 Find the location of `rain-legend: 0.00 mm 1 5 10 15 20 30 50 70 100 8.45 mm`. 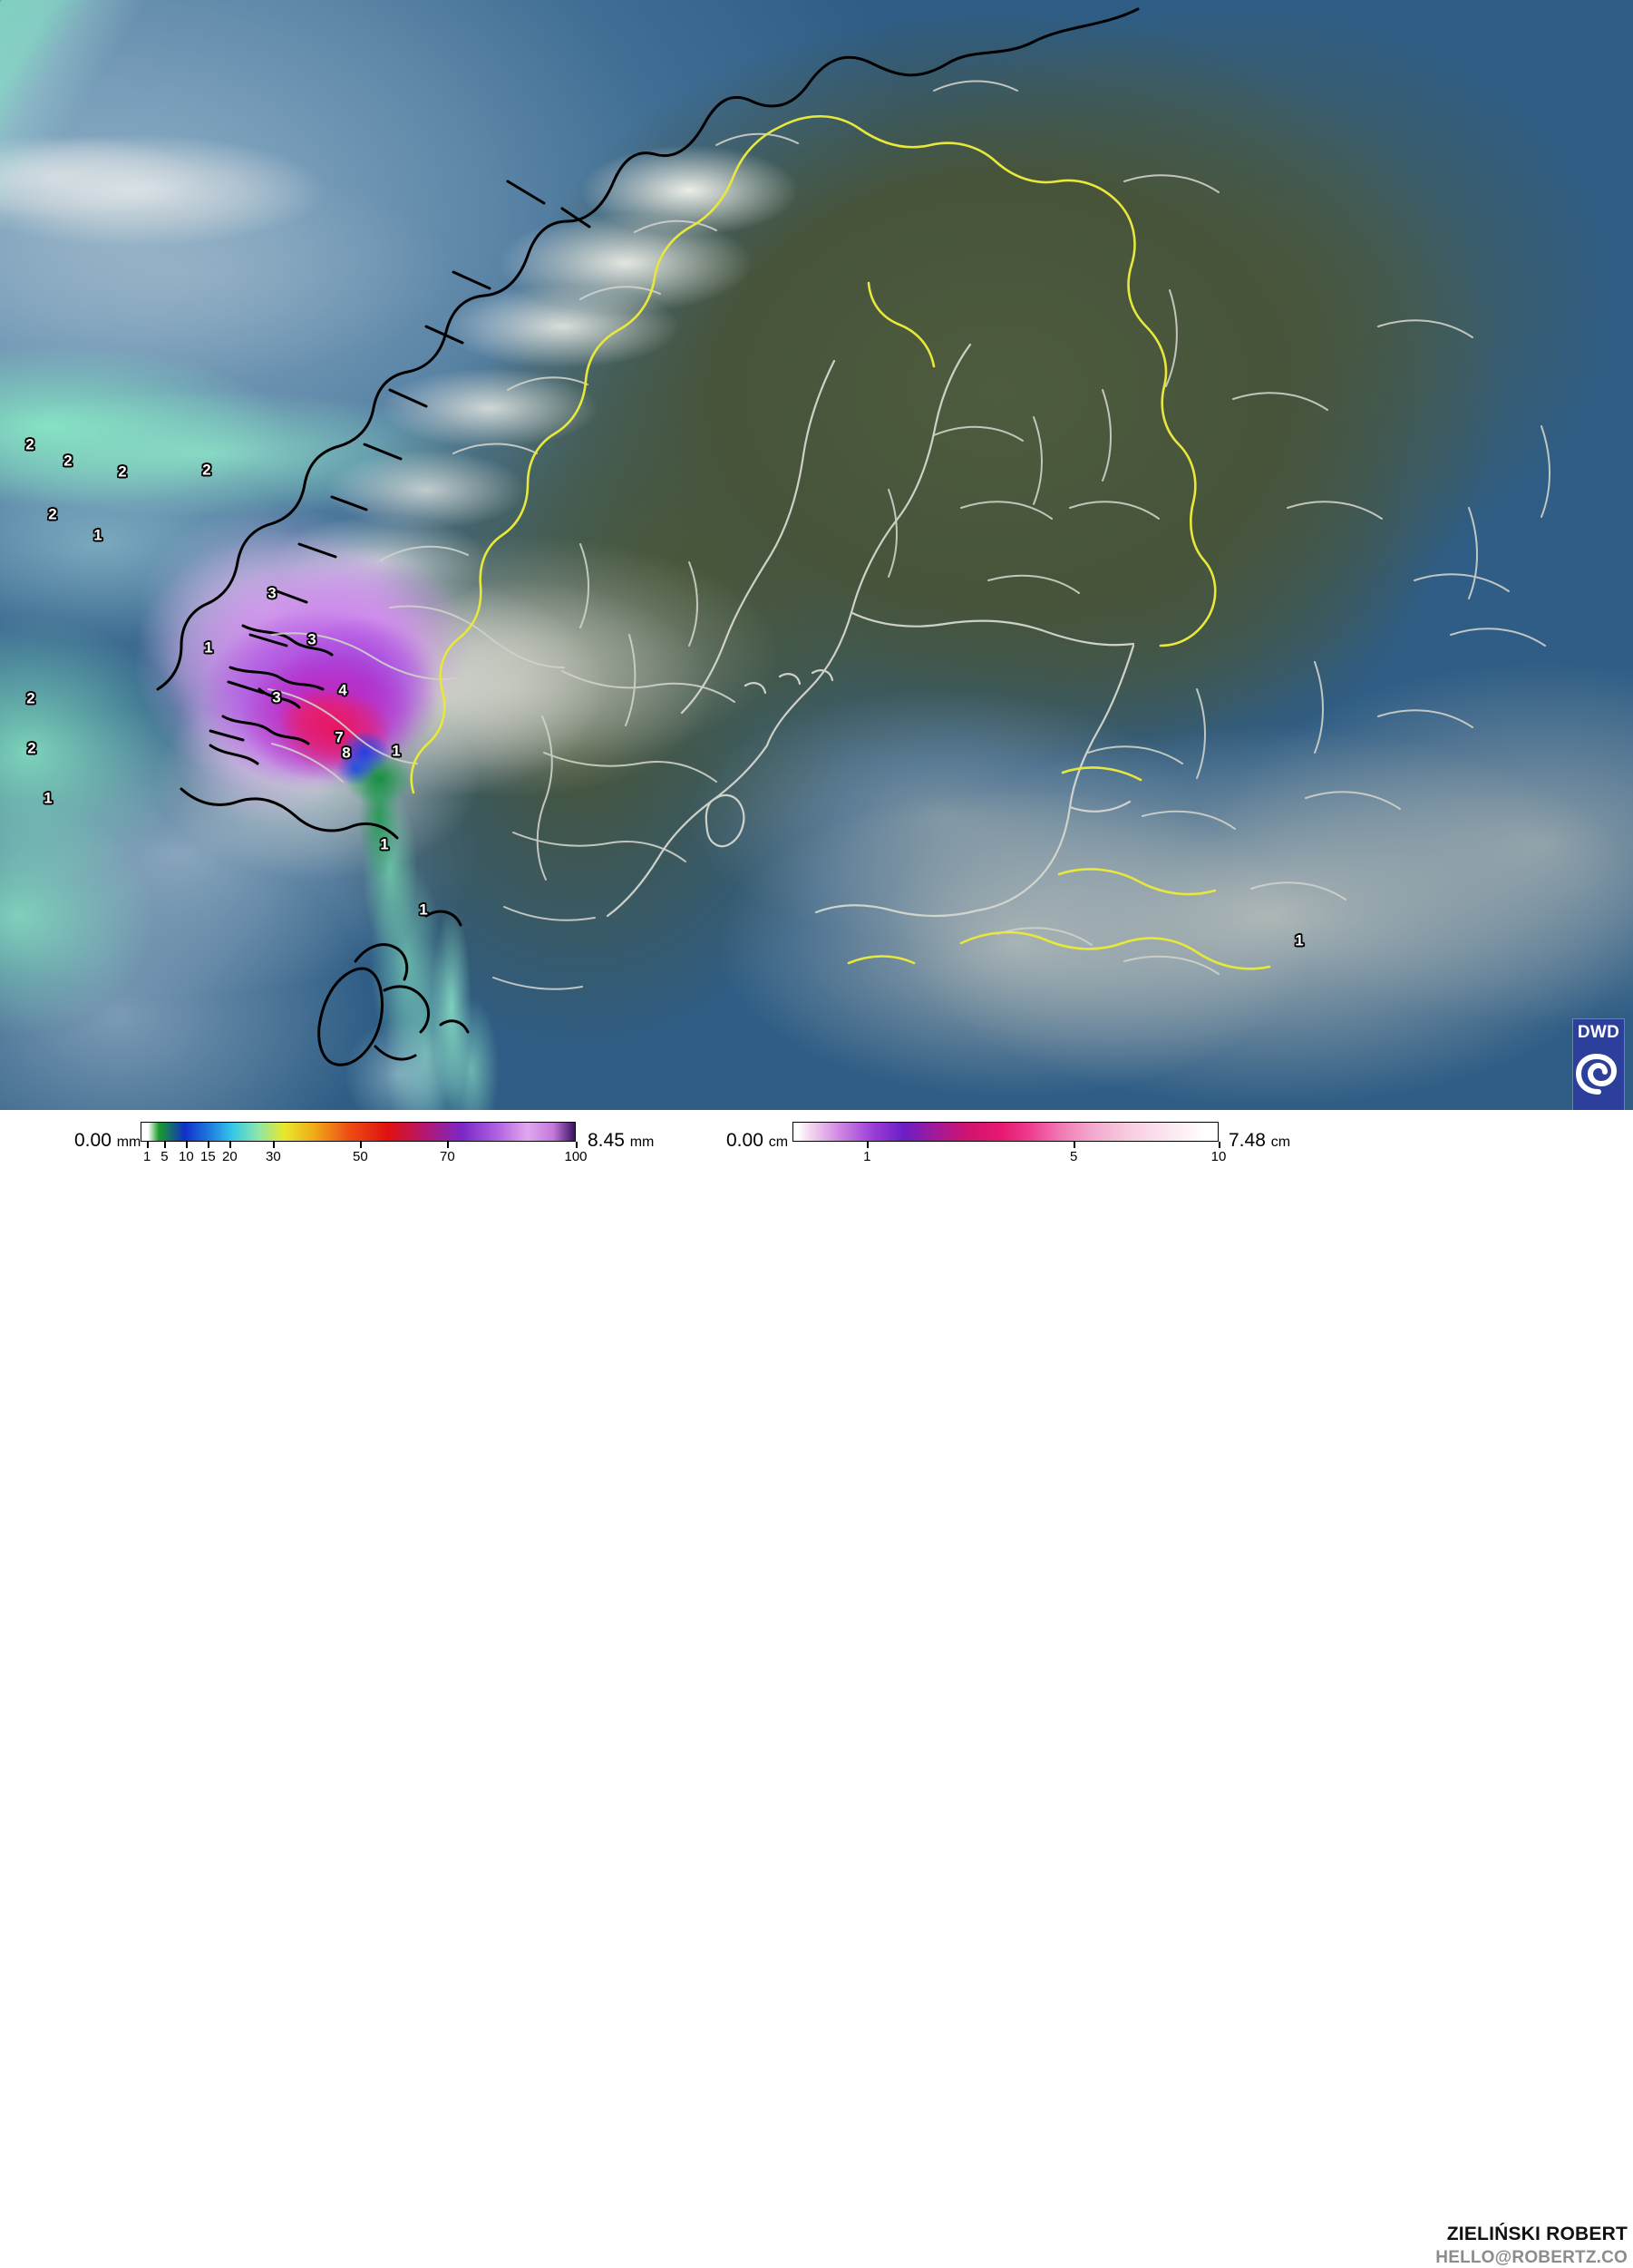

rain-legend: 0.00 mm 1 5 10 15 20 30 50 70 100 8.45 mm is located at coordinates (353, 1138).